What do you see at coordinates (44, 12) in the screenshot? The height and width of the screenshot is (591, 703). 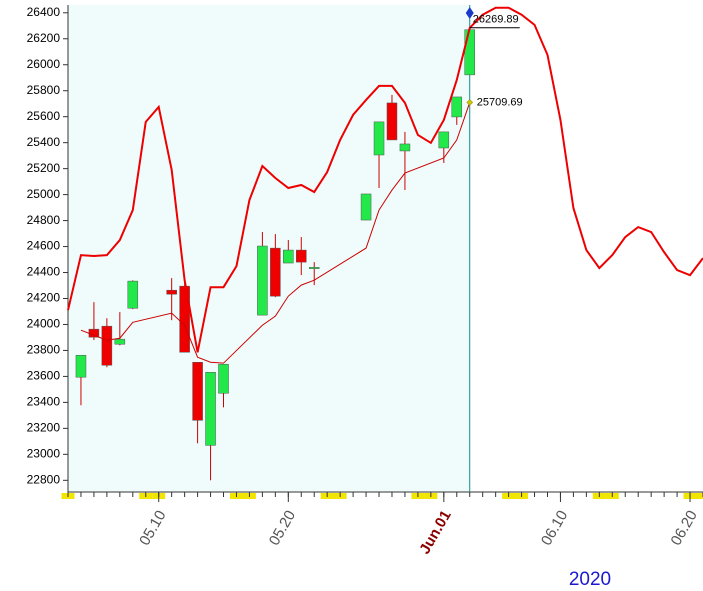 I see `y-tick-label: 26400` at bounding box center [44, 12].